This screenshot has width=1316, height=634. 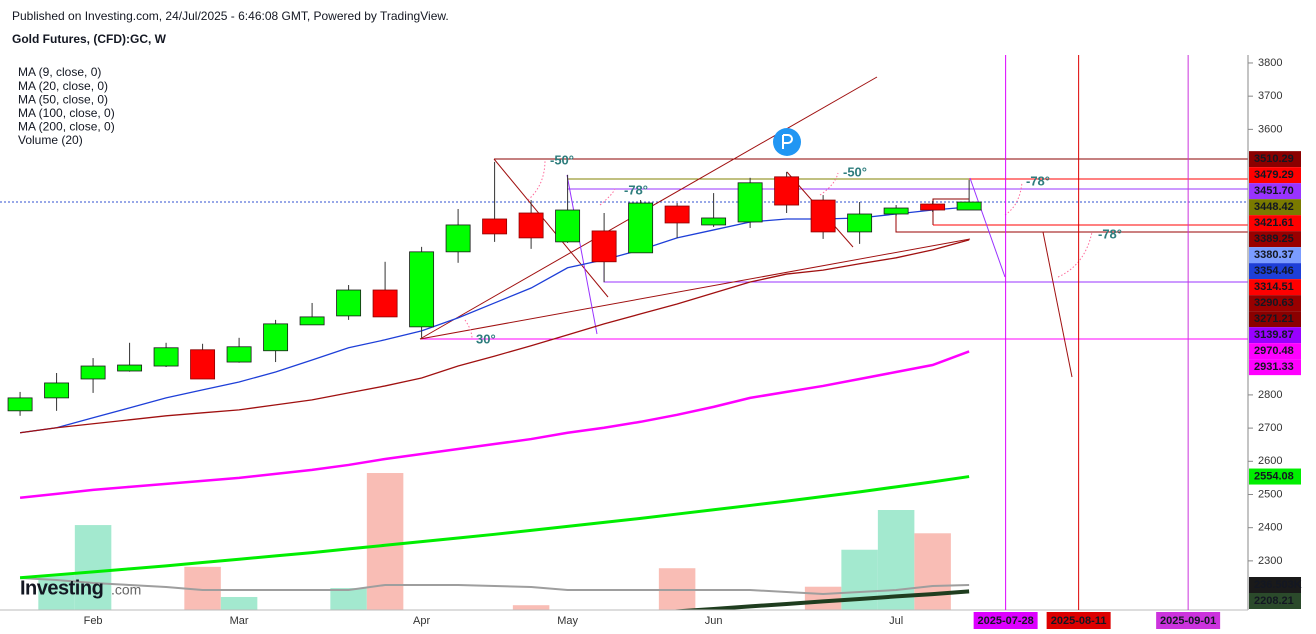 What do you see at coordinates (495, 586) in the screenshot?
I see `volume-ma-line` at bounding box center [495, 586].